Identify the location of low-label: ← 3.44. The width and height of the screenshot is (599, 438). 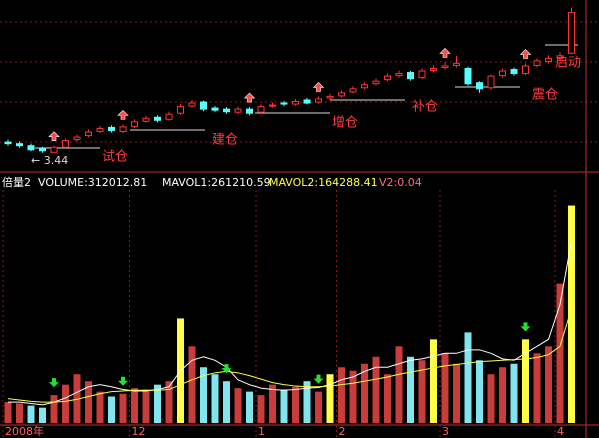
(49, 160).